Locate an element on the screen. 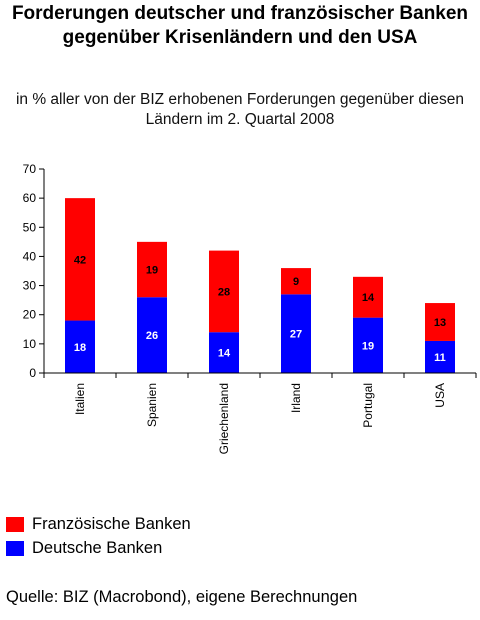 The height and width of the screenshot is (620, 480). legend-swatch-french is located at coordinates (15, 524).